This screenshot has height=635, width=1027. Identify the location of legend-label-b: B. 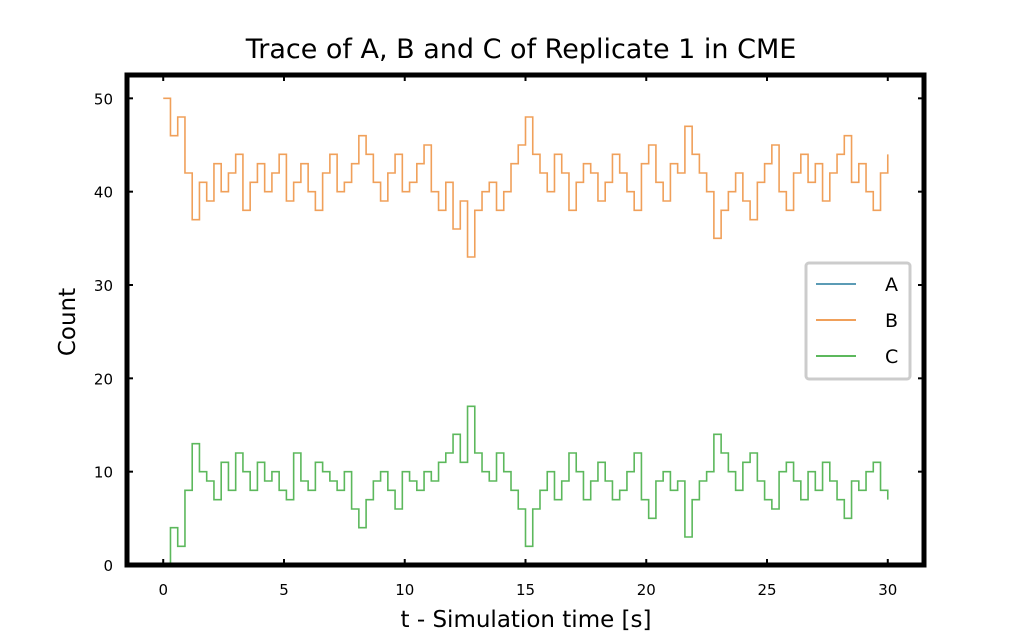
(891, 321).